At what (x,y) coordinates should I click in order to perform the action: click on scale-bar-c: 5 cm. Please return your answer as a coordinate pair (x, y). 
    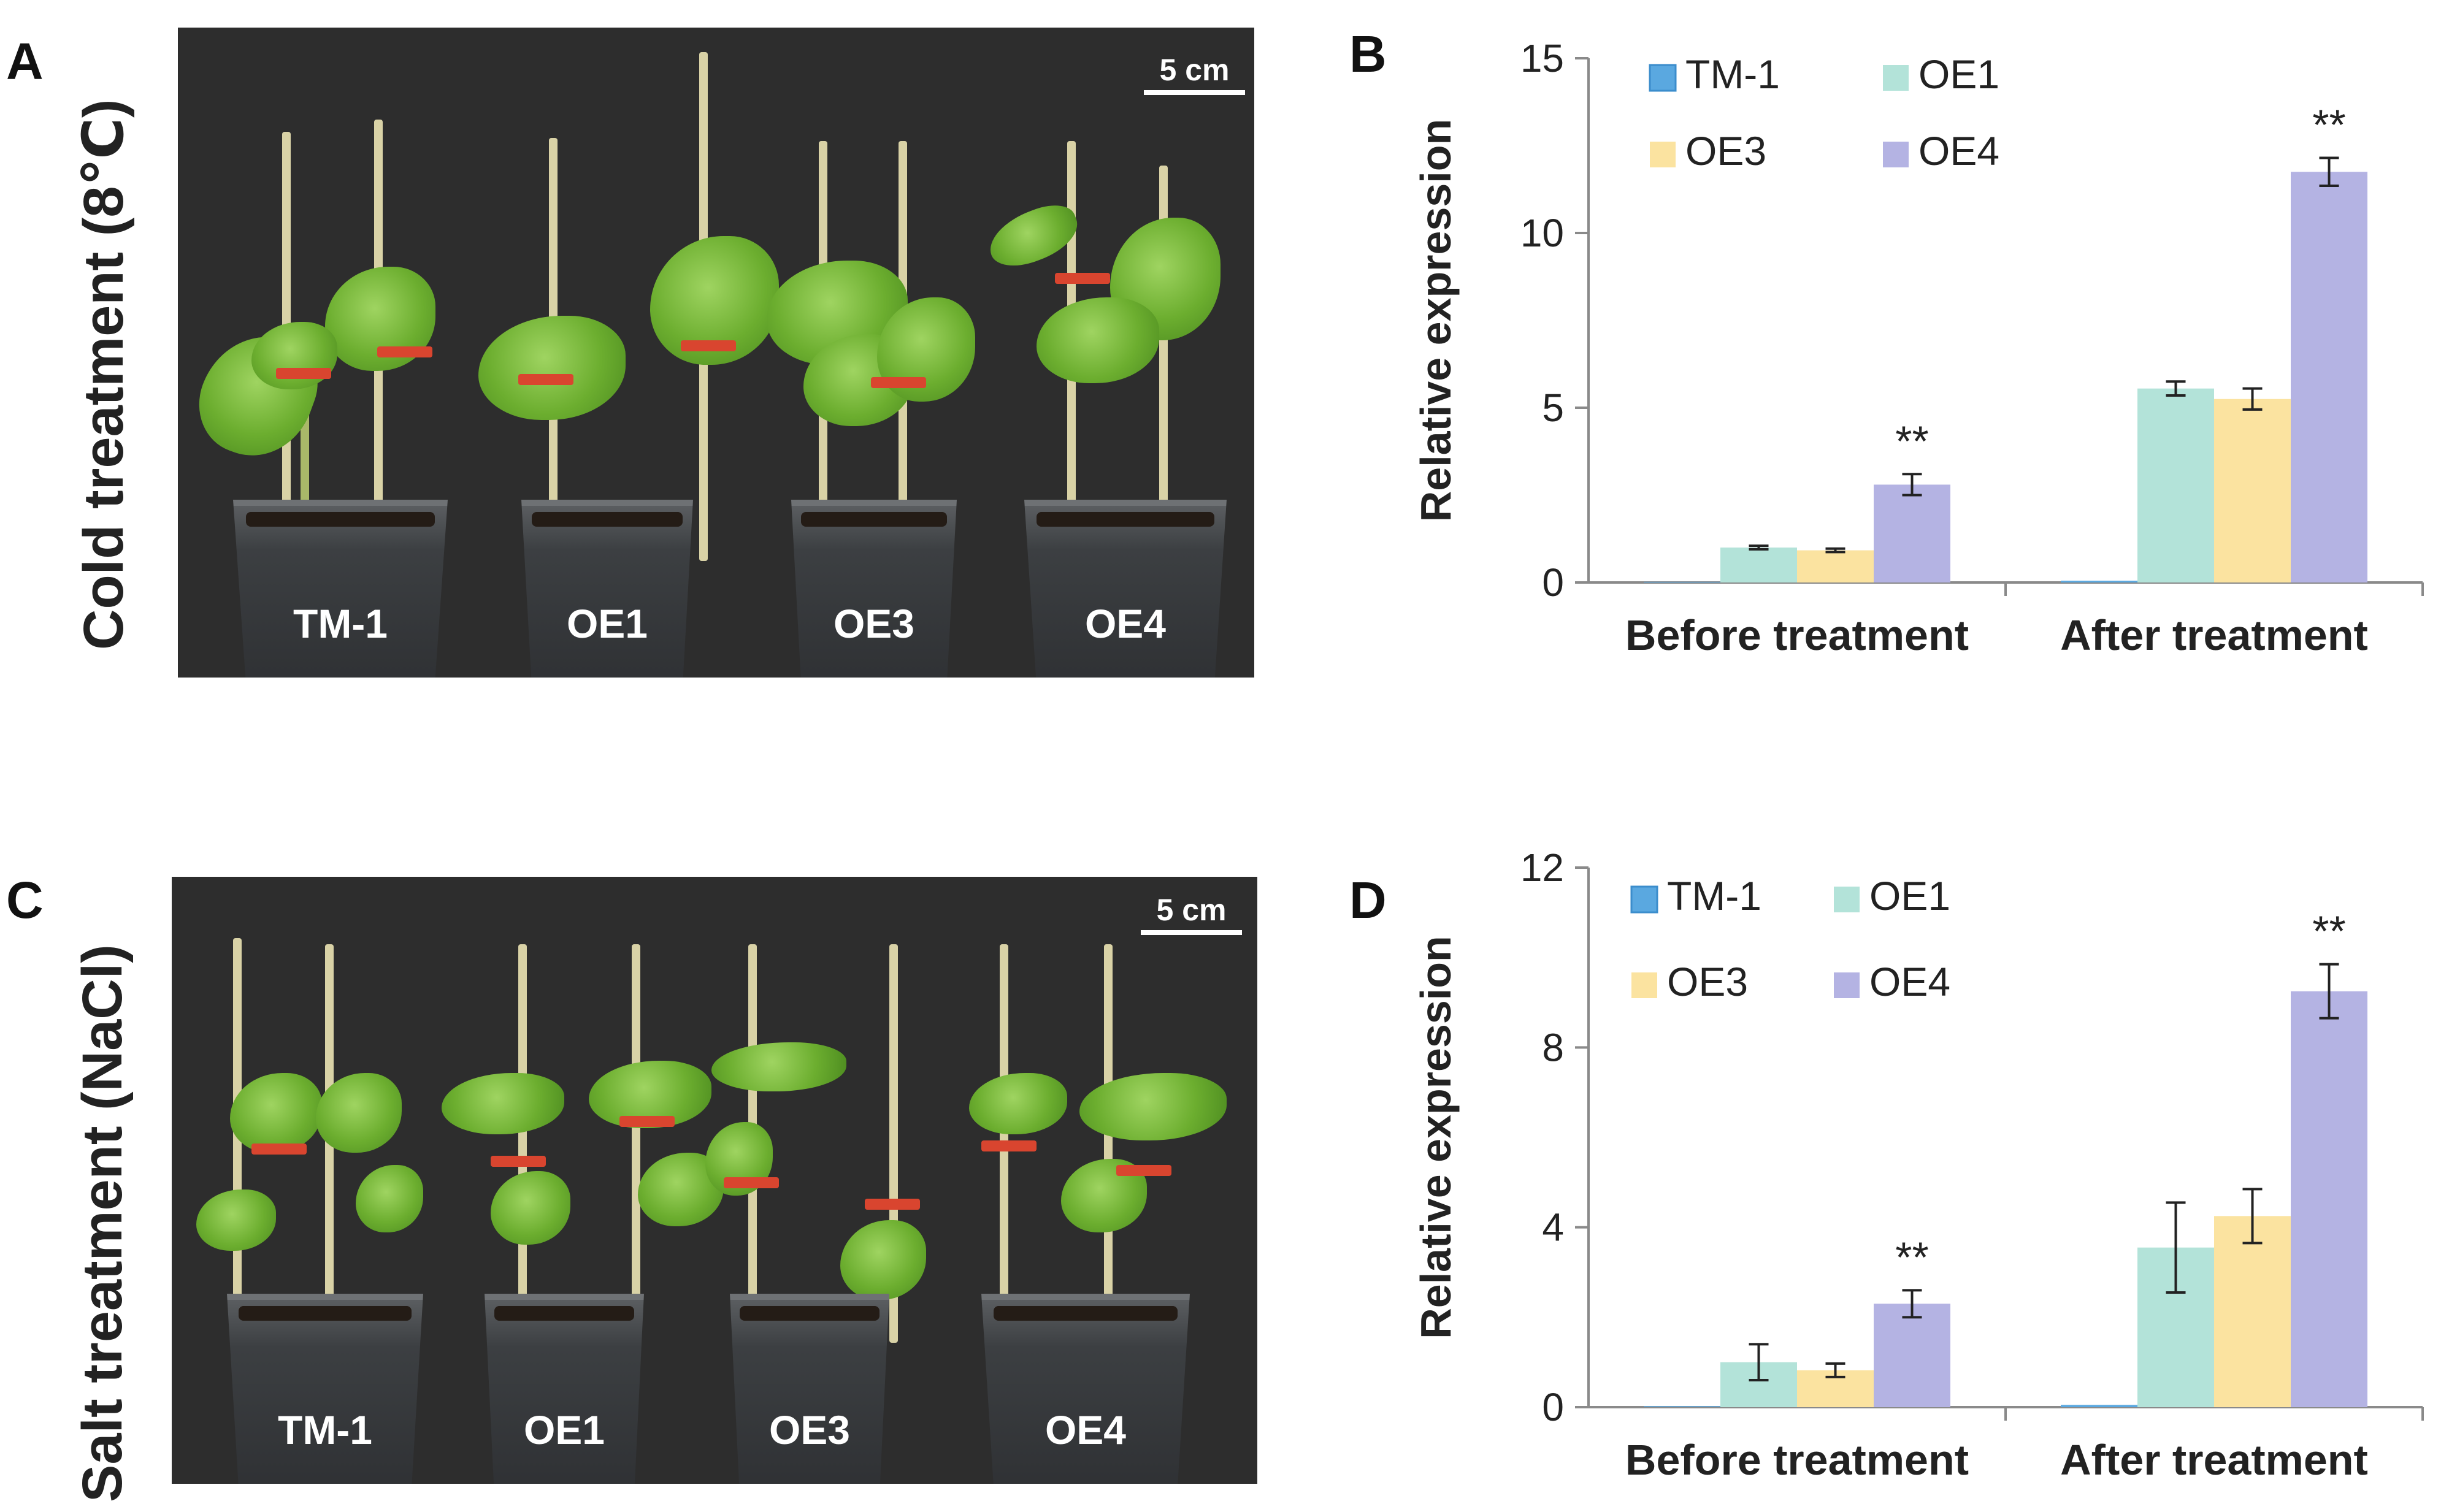
    Looking at the image, I should click on (1191, 913).